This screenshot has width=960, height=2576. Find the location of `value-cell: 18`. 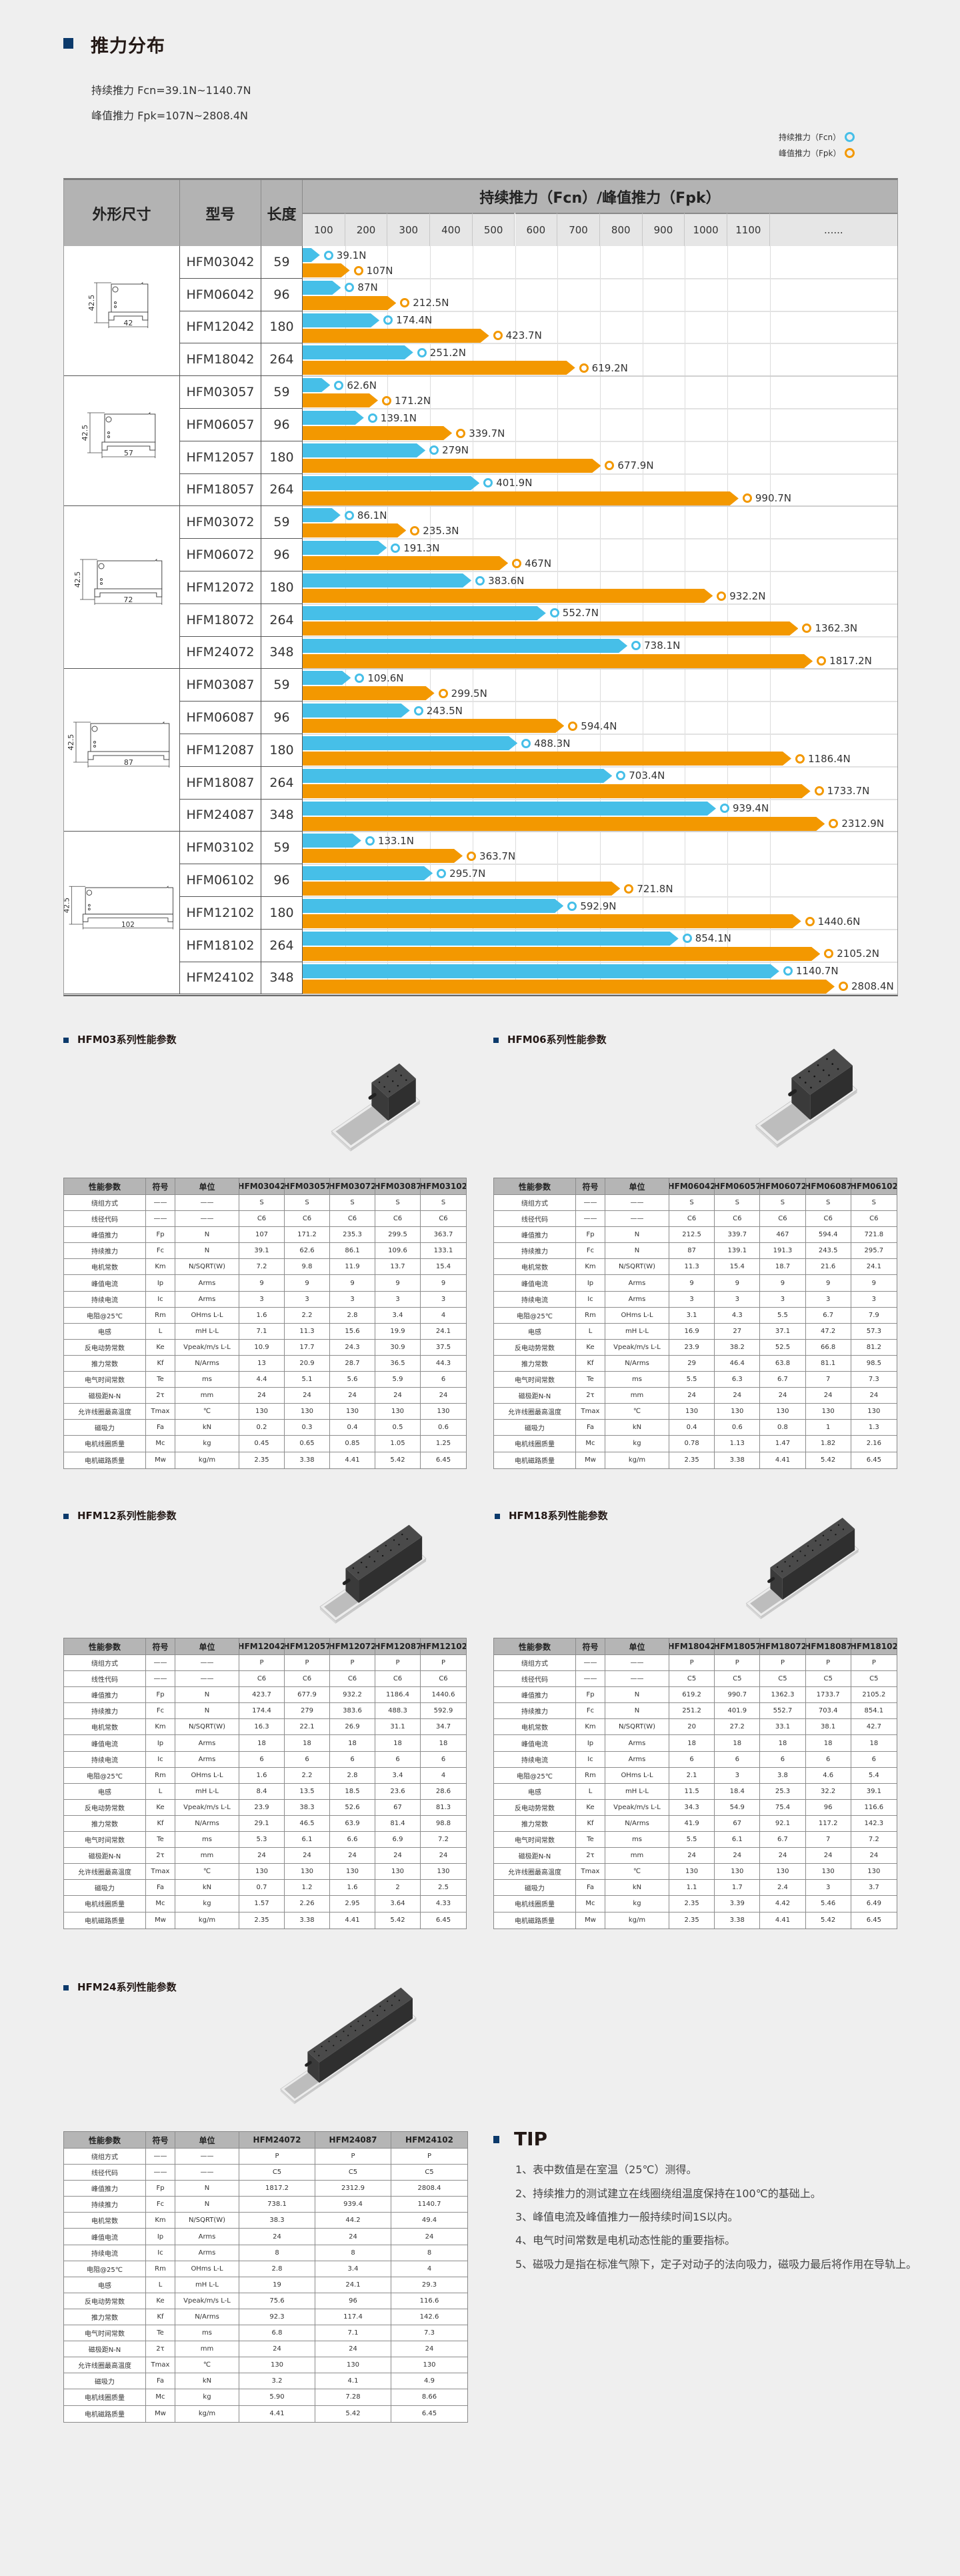

value-cell: 18 is located at coordinates (738, 1743).